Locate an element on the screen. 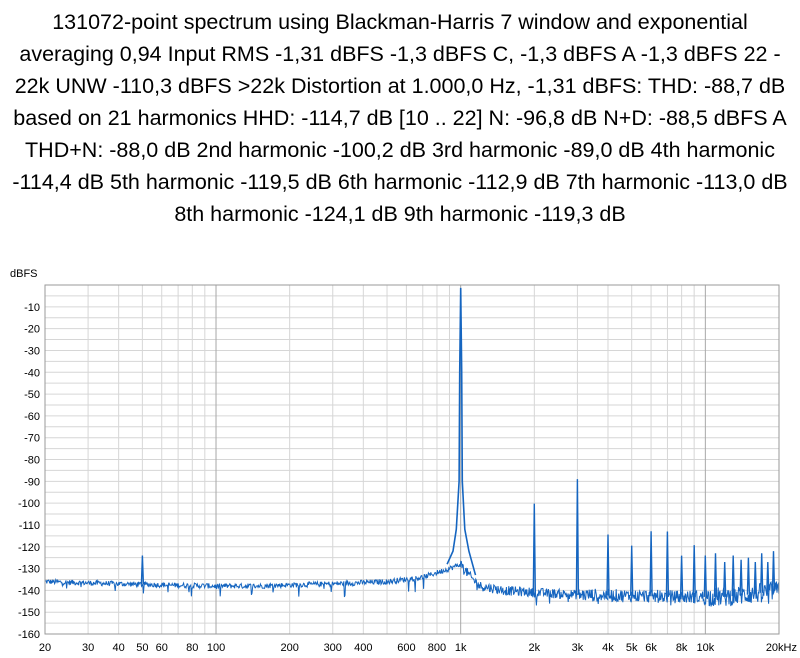 This screenshot has width=800, height=658. spectrum-noise-trace is located at coordinates (412, 583).